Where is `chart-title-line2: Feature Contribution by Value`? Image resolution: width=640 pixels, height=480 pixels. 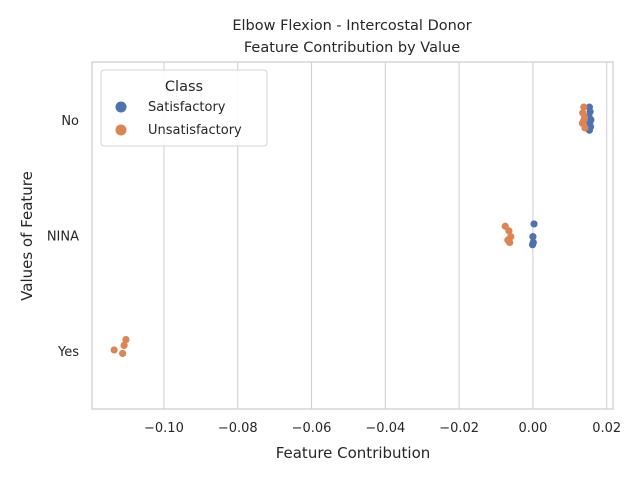 chart-title-line2: Feature Contribution by Value is located at coordinates (352, 48).